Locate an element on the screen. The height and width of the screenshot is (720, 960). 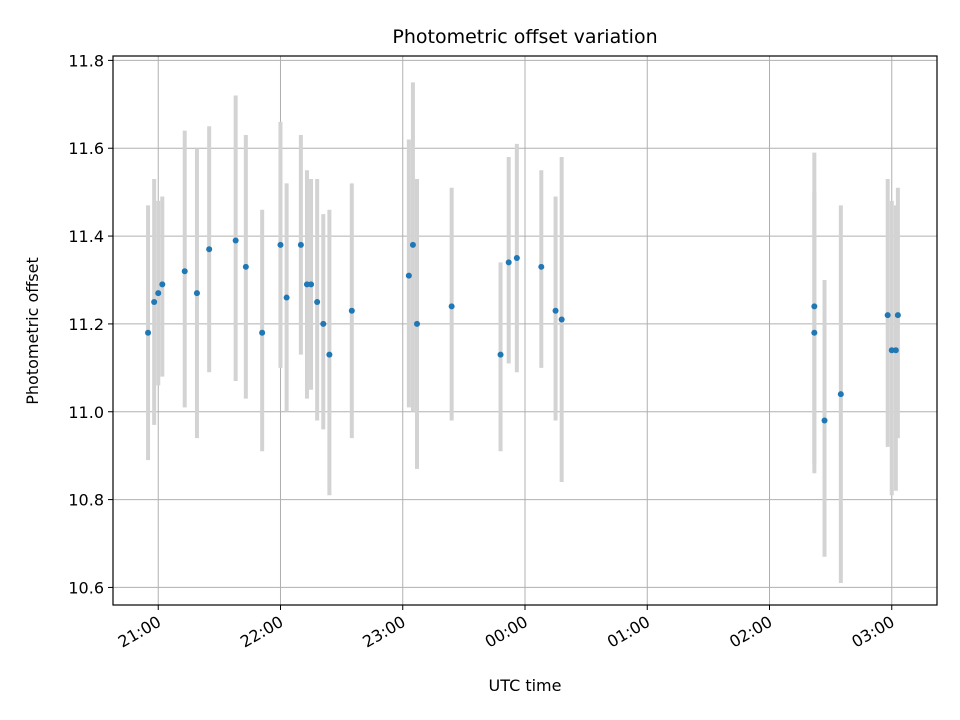
y-tick-label: 11.2 is located at coordinates (86, 324).